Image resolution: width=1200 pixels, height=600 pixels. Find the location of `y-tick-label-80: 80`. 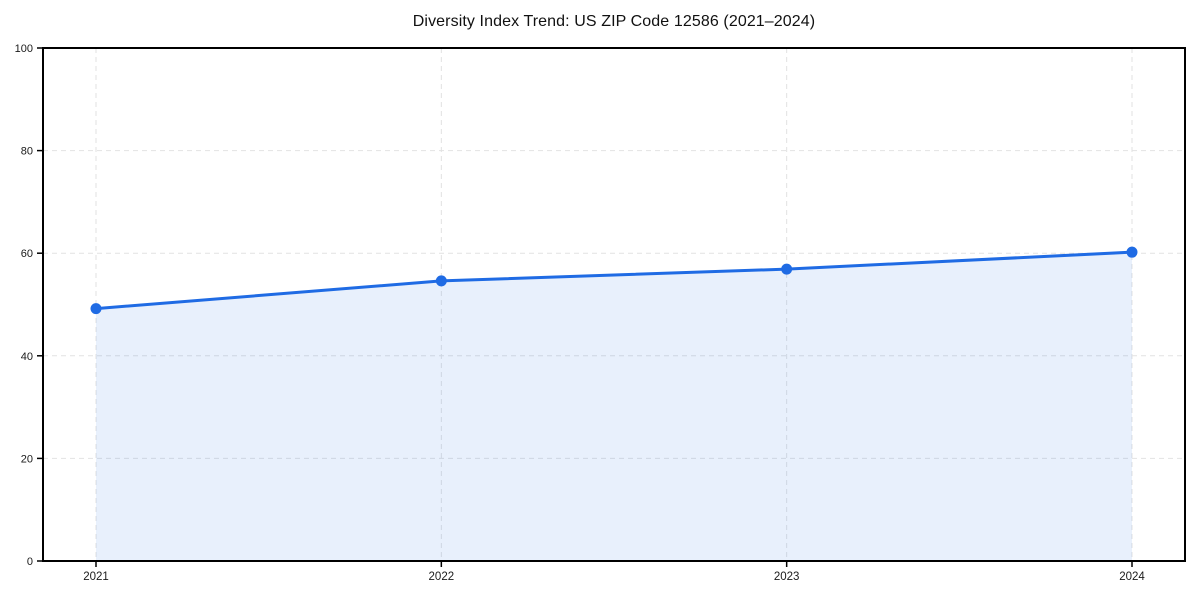

y-tick-label-80: 80 is located at coordinates (27, 152).